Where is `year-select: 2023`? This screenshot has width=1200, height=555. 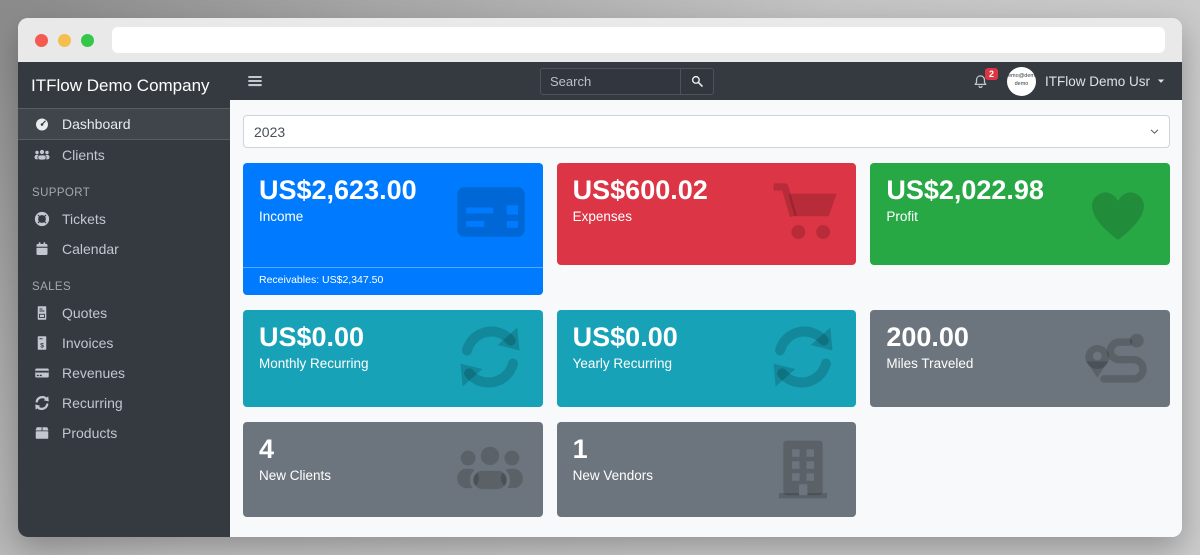 year-select: 2023 is located at coordinates (706, 131).